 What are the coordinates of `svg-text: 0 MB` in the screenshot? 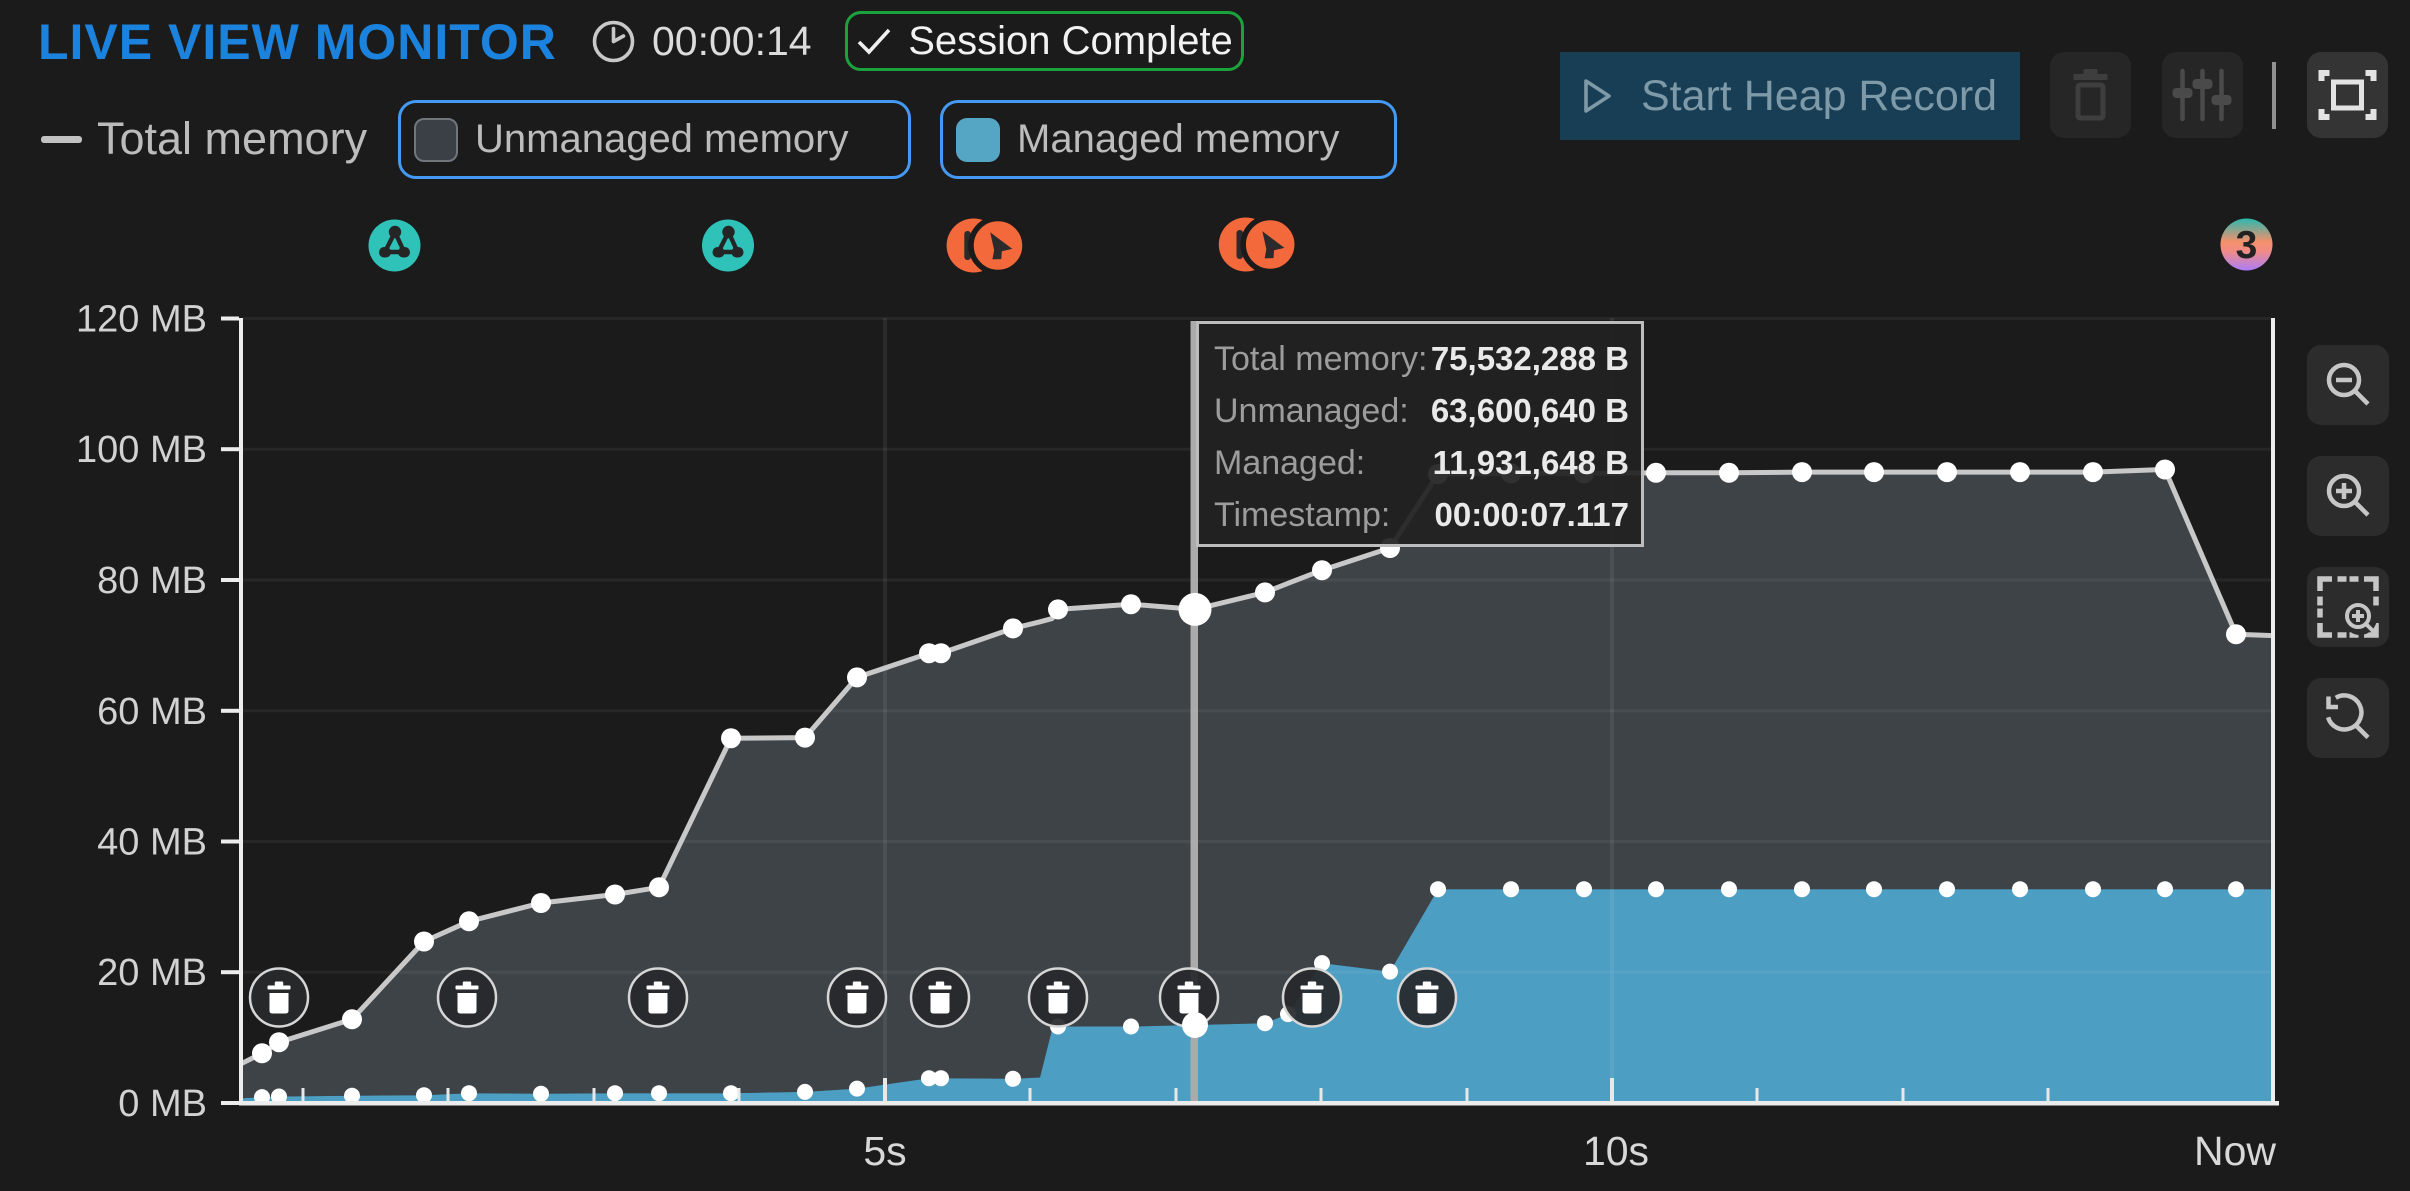 It's located at (162, 1104).